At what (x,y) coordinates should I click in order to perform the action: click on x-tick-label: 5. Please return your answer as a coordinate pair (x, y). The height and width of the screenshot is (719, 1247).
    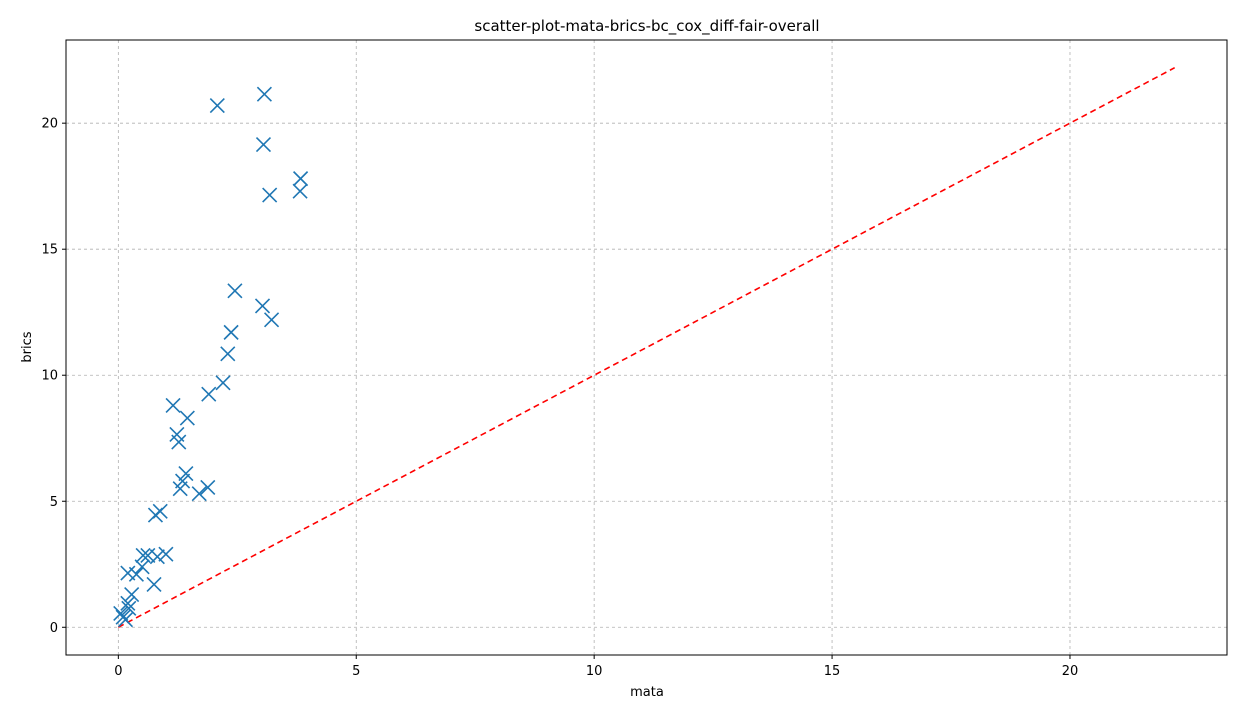
    Looking at the image, I should click on (356, 671).